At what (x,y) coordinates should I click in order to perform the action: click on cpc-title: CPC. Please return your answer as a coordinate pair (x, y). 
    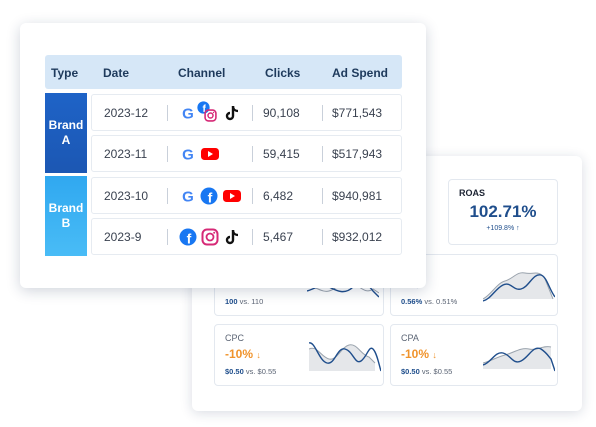
    Looking at the image, I should click on (235, 338).